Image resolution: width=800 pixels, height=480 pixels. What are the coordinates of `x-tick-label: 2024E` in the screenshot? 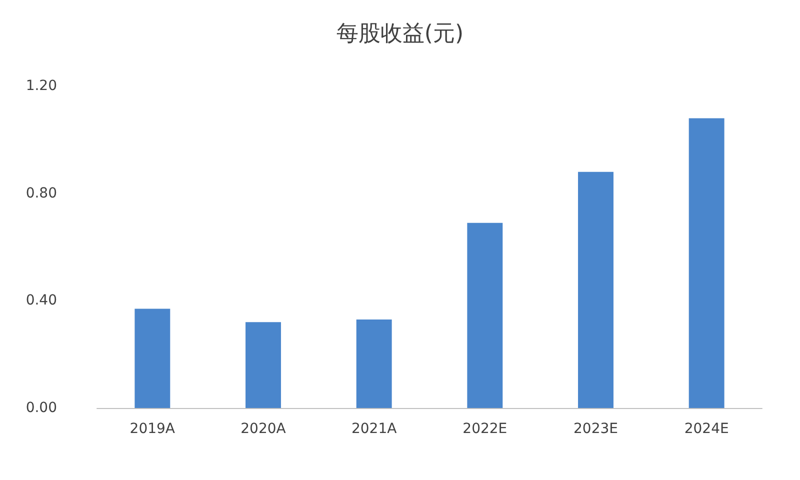 It's located at (706, 429).